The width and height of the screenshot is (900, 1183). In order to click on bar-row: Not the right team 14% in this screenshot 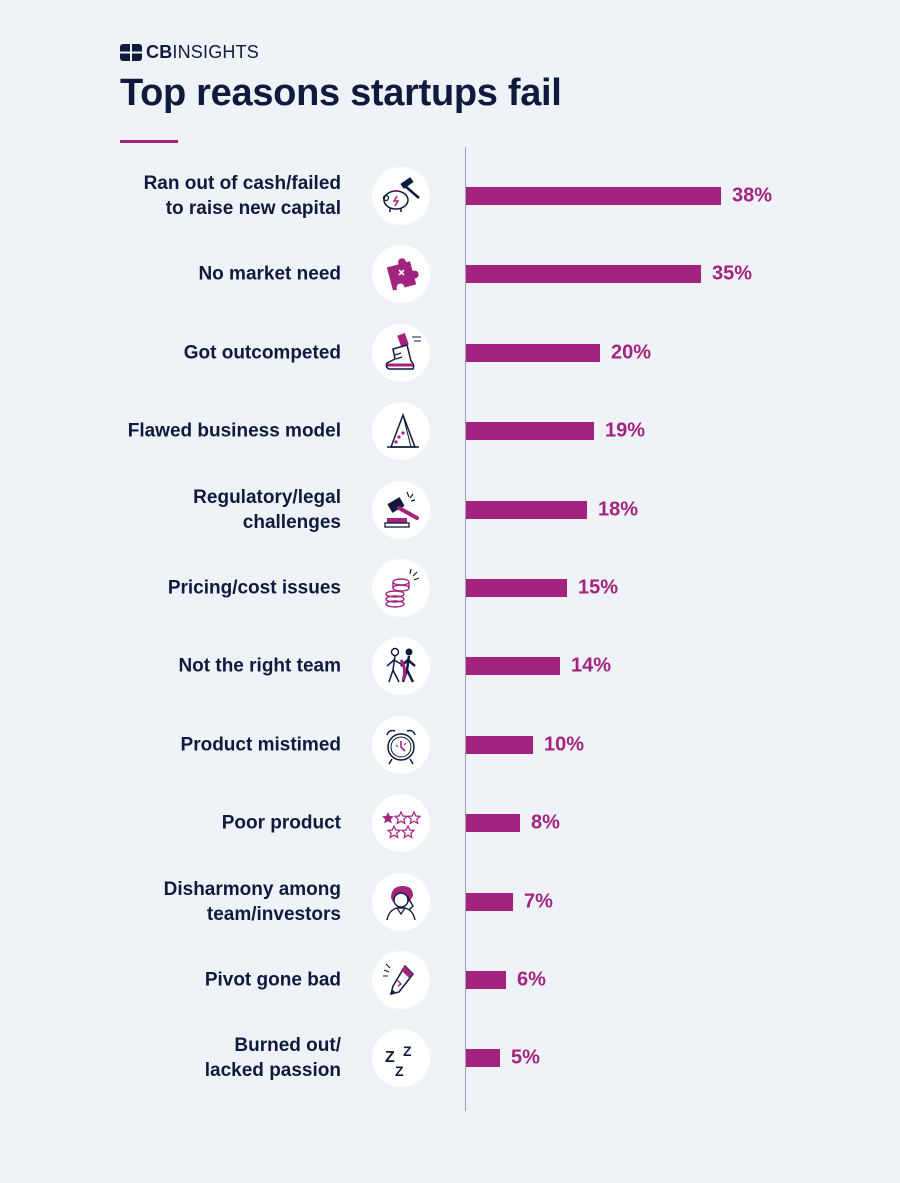, I will do `click(450, 666)`.